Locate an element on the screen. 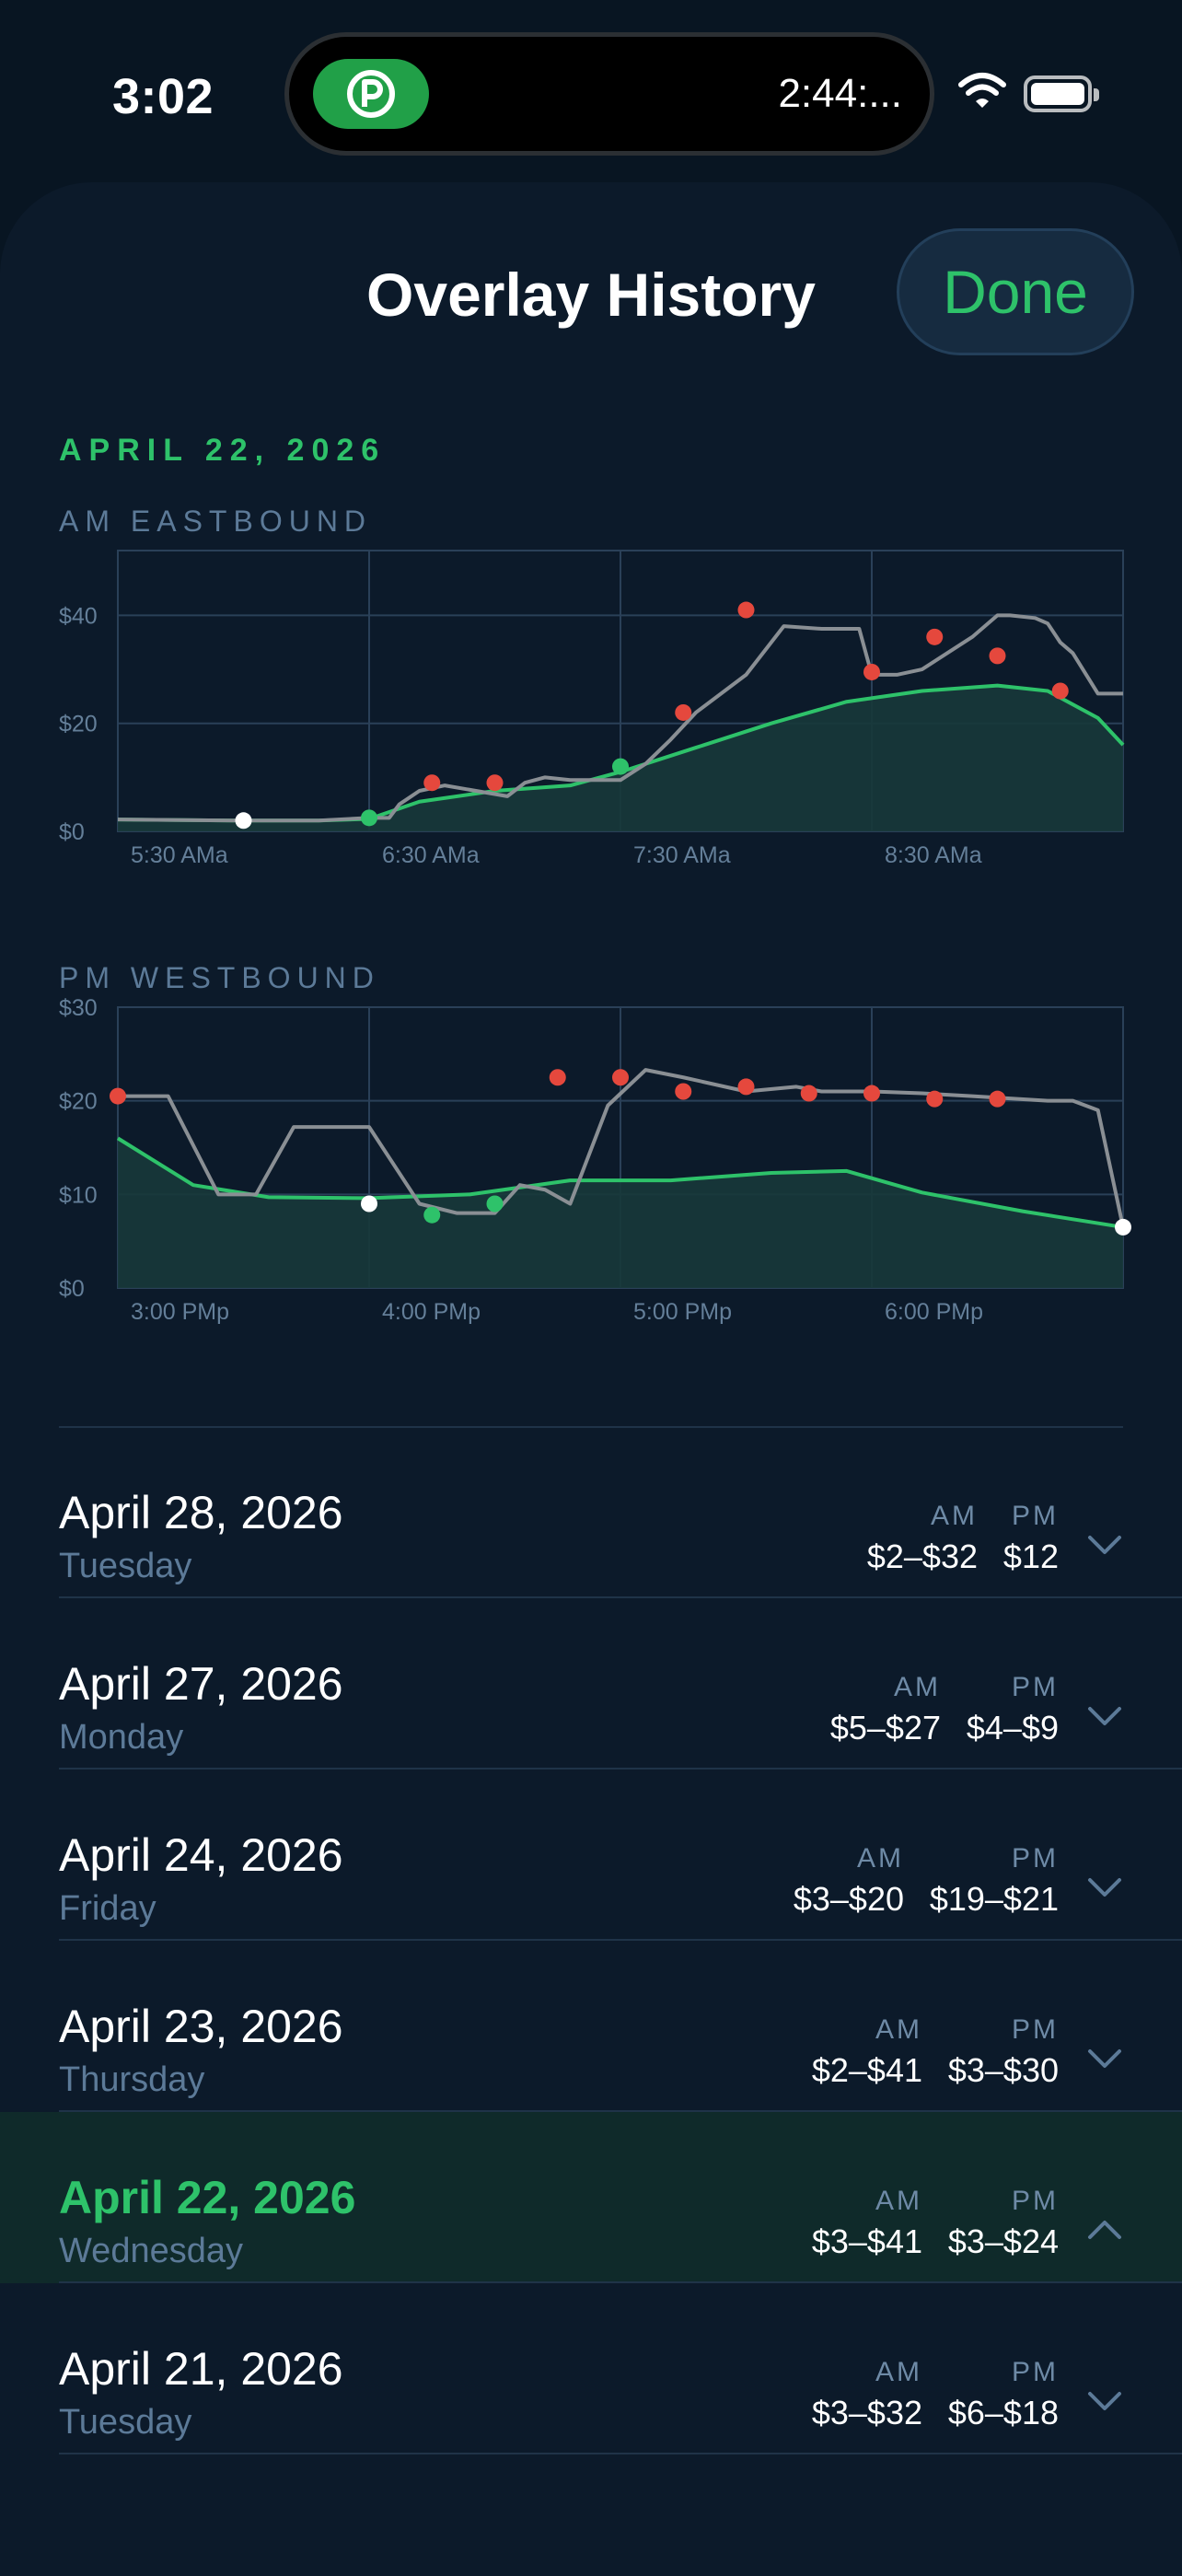 The height and width of the screenshot is (2576, 1182). x-tick-label: 6:00 PMp is located at coordinates (934, 1312).